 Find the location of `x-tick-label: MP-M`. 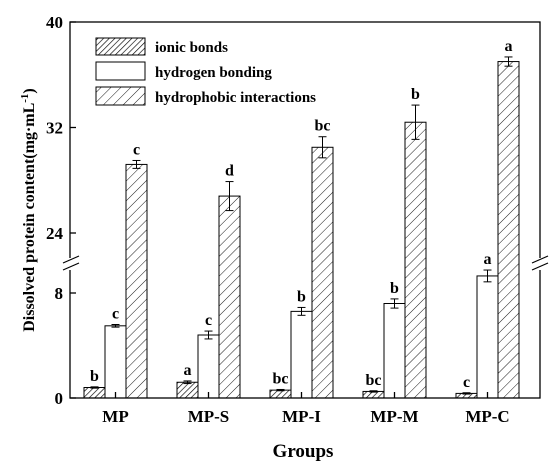

x-tick-label: MP-M is located at coordinates (394, 416).